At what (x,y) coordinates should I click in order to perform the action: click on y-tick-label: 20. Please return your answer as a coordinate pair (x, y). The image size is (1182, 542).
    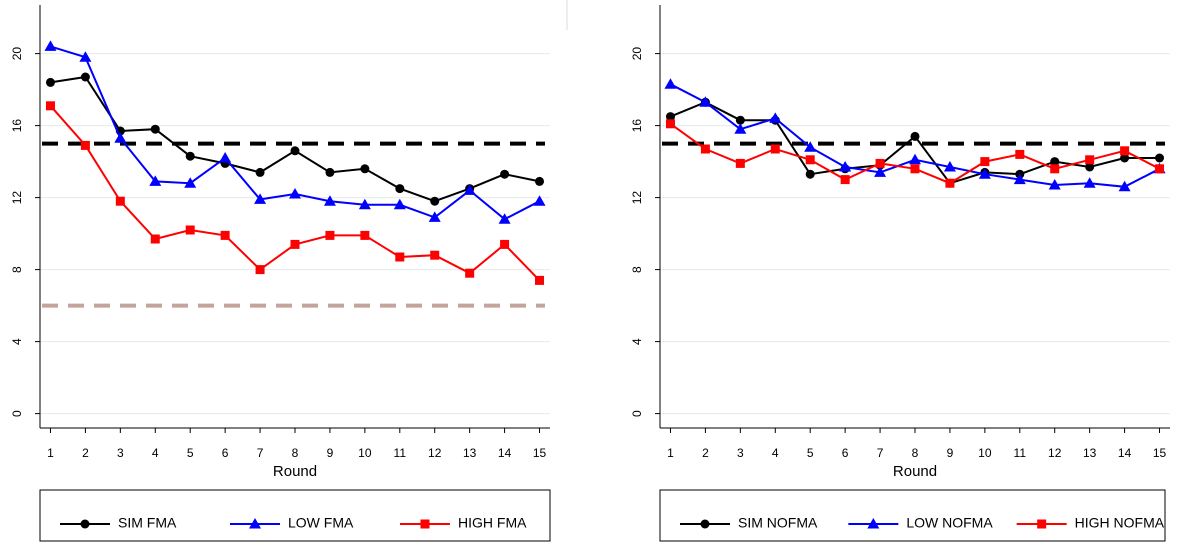
    Looking at the image, I should click on (637, 54).